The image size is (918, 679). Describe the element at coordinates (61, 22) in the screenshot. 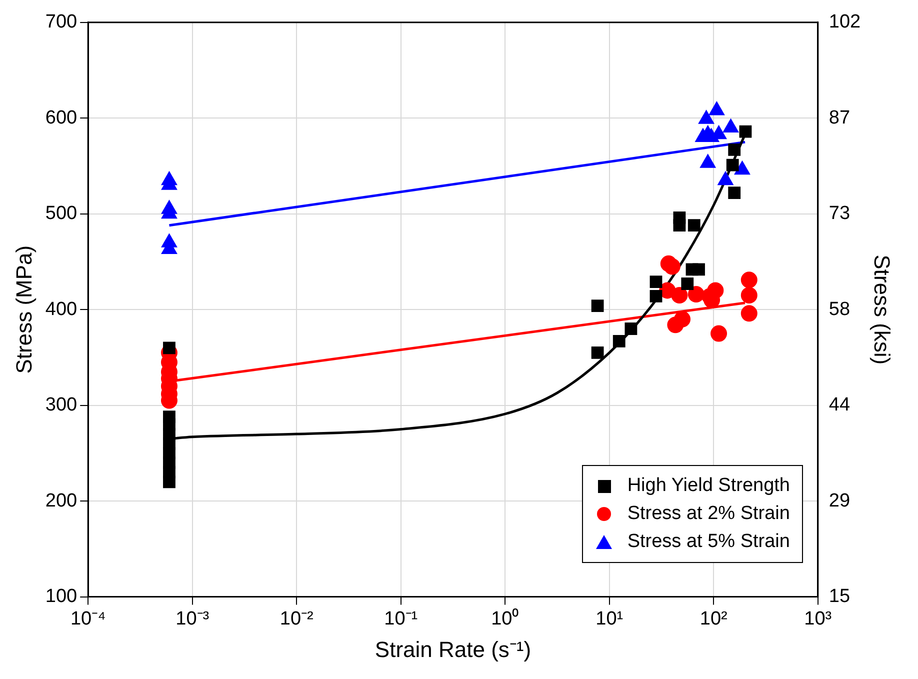

I see `y-tick-label: 700` at that location.